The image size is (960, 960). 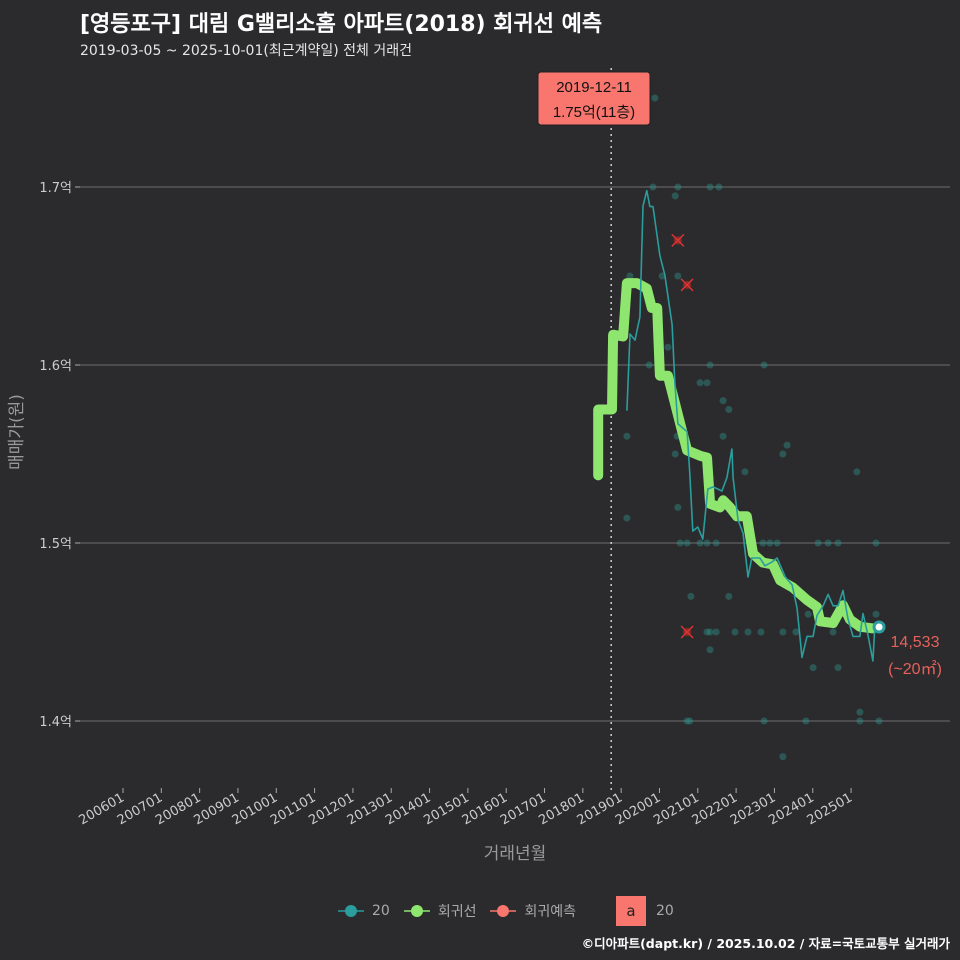 What do you see at coordinates (381, 911) in the screenshot?
I see `legend-label-20: 20` at bounding box center [381, 911].